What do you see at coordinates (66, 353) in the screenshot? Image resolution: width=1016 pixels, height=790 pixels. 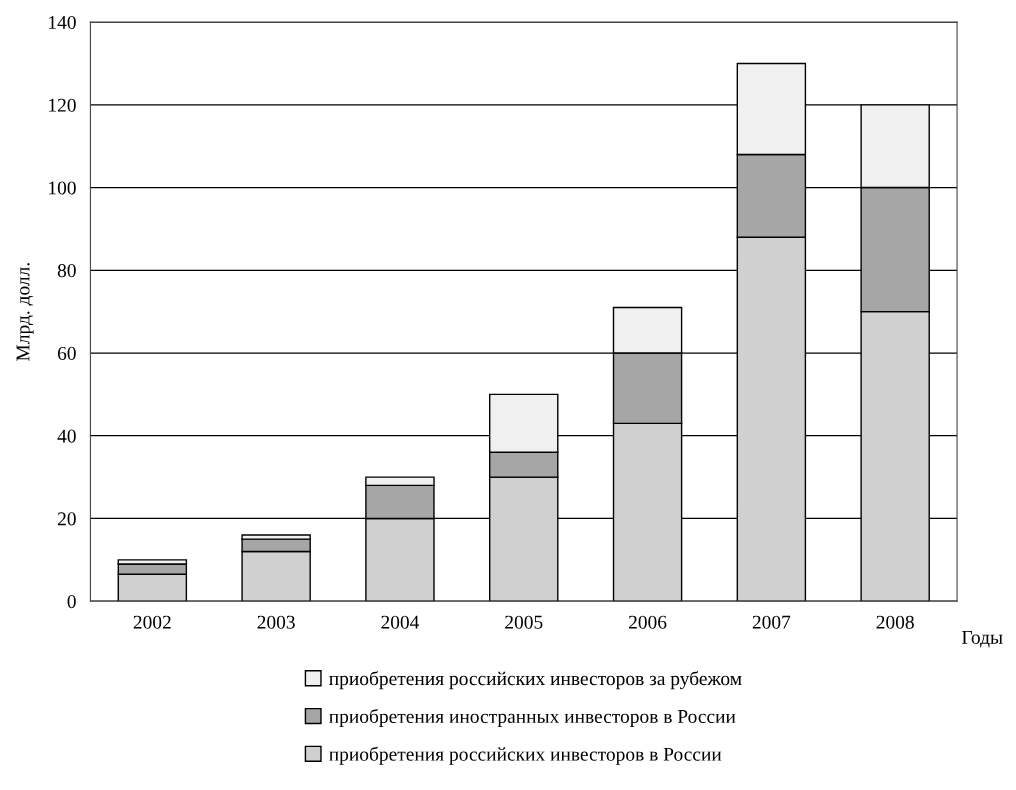 I see `y-tick-label: 60` at bounding box center [66, 353].